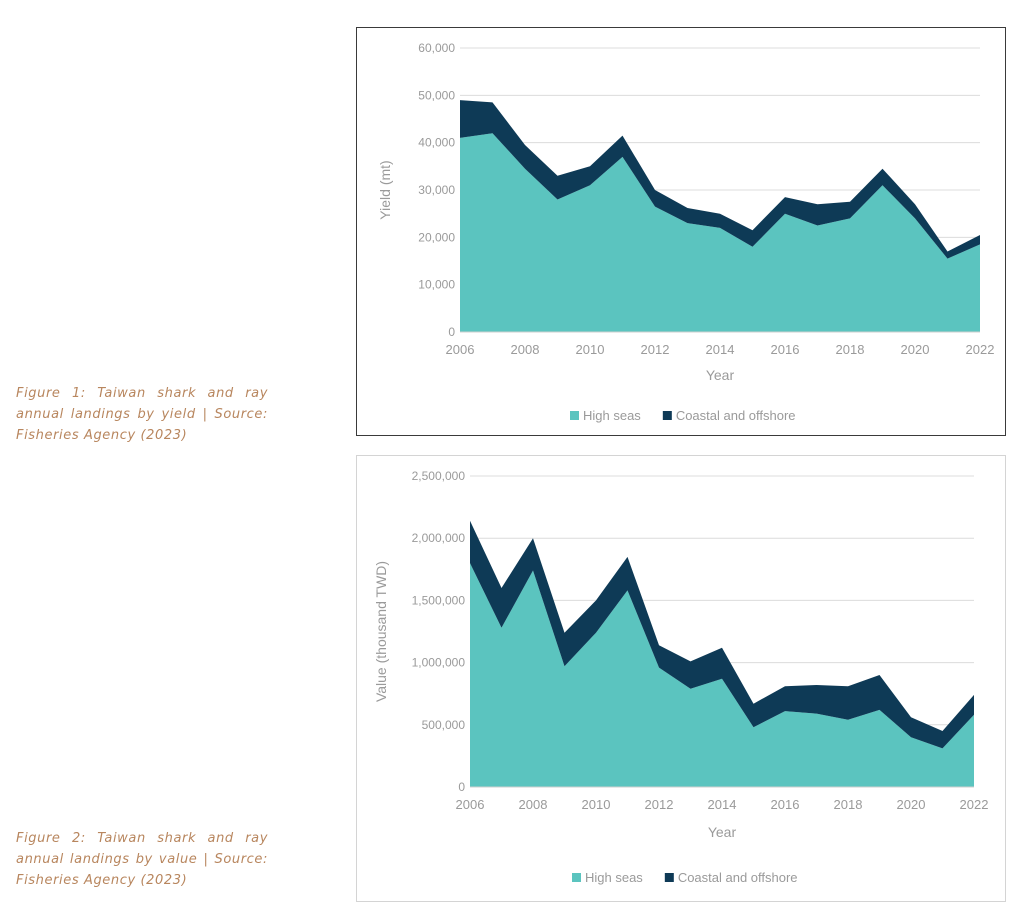  I want to click on y-axis-title: Value (thousand TWD), so click(381, 631).